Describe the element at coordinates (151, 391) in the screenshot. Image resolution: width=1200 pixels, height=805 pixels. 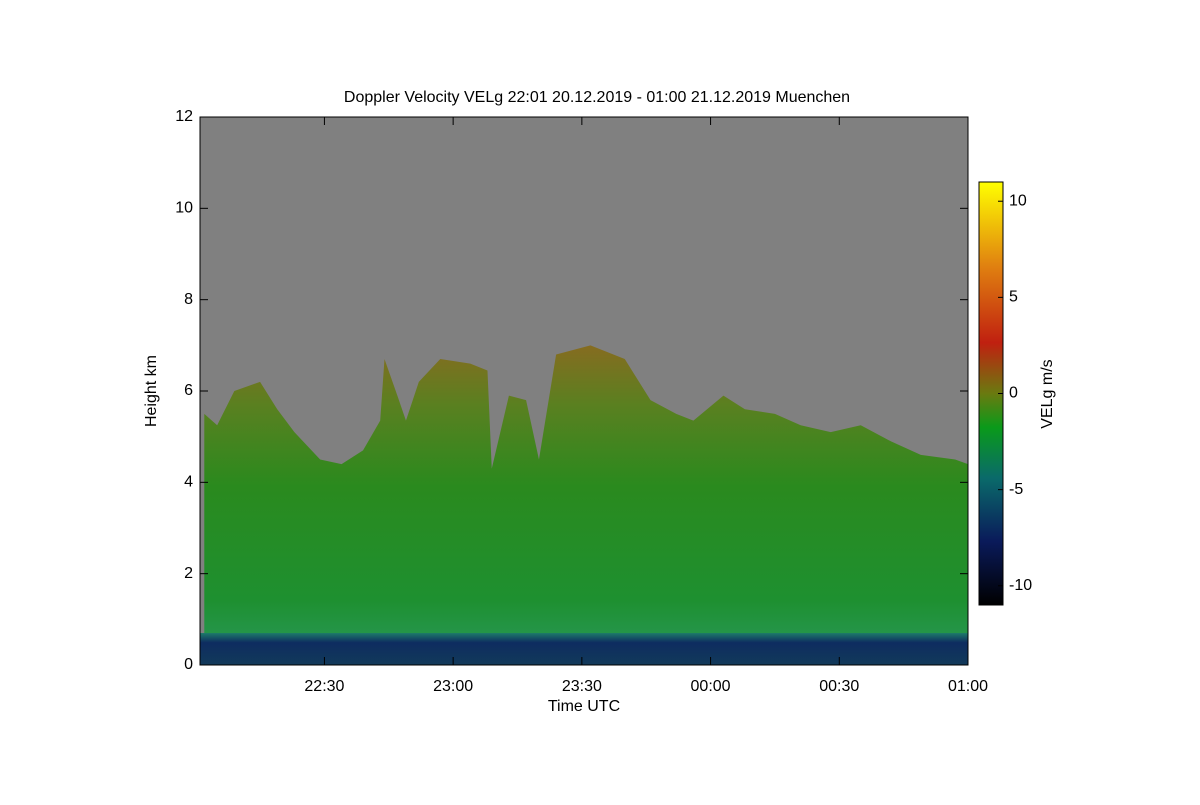
I see `y-axis-label: Height km` at that location.